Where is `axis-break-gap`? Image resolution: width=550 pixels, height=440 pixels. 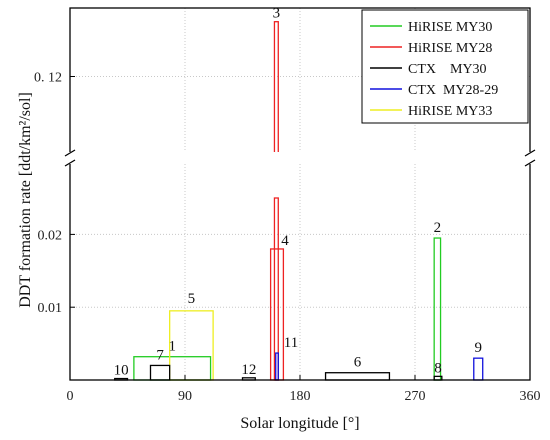
axis-break-gap is located at coordinates (300, 158).